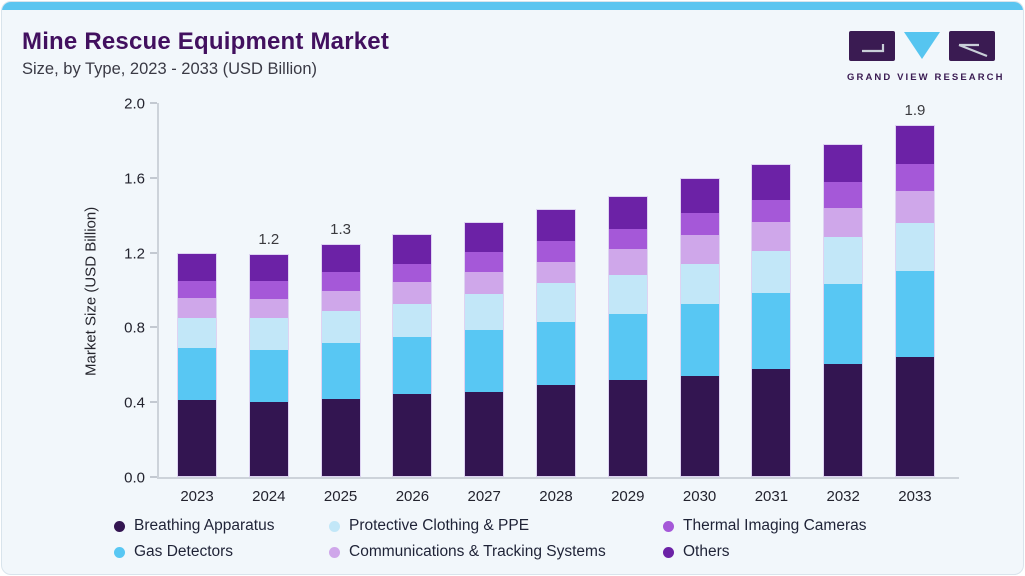 The image size is (1025, 576). I want to click on x-axis-tick-label: 2031, so click(771, 496).